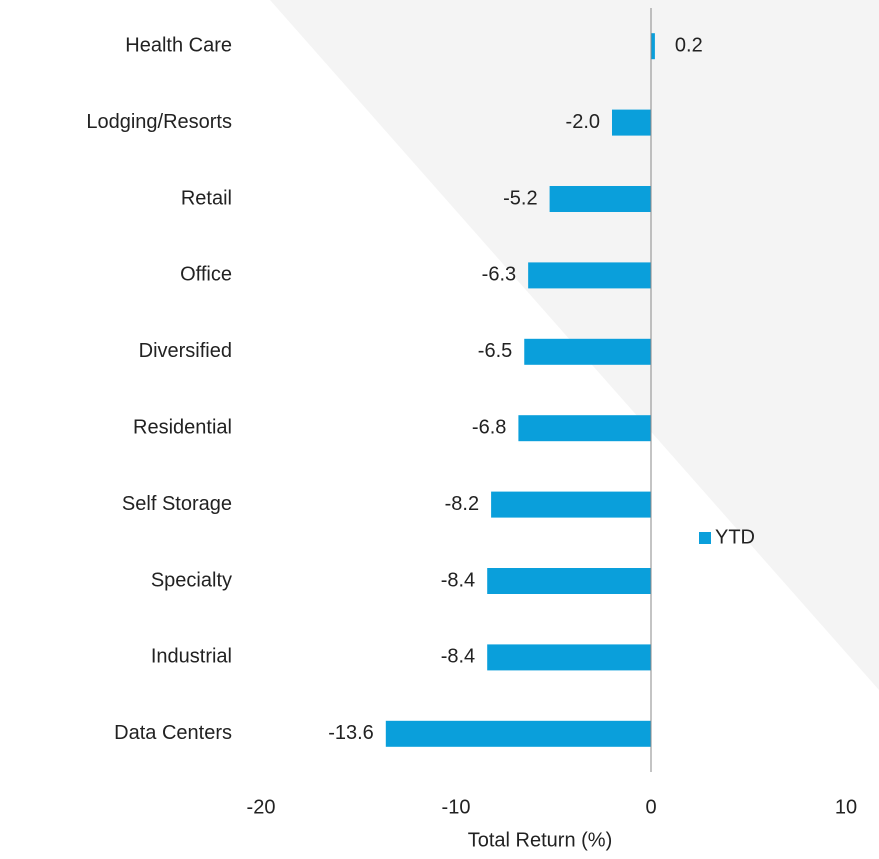 The height and width of the screenshot is (859, 879). What do you see at coordinates (689, 45) in the screenshot?
I see `value-label: 0.2` at bounding box center [689, 45].